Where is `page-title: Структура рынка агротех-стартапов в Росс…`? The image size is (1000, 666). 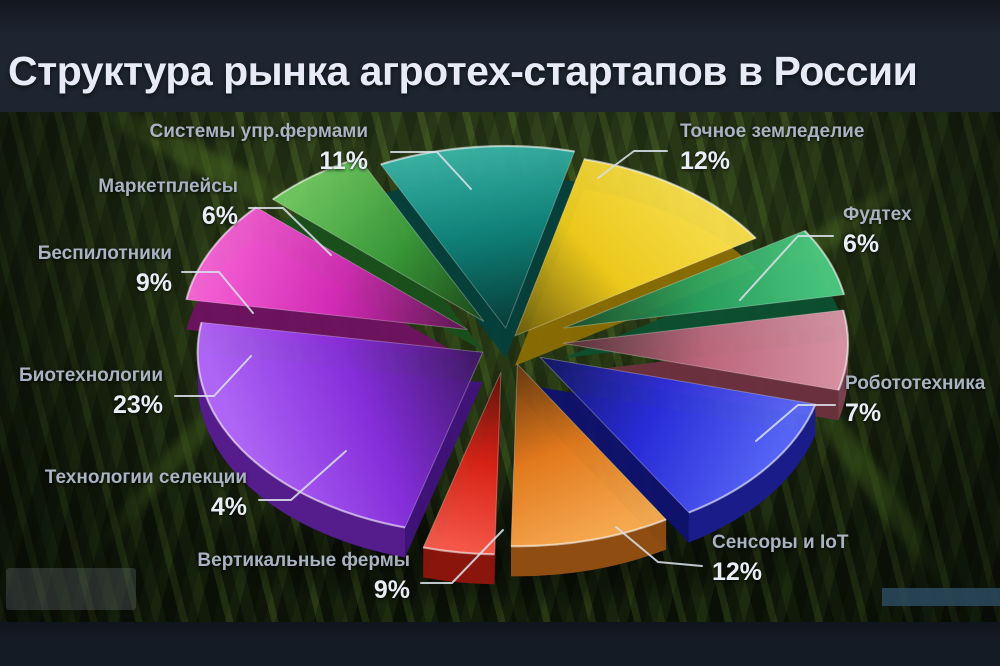 page-title: Структура рынка агротех-стартапов в Росс… is located at coordinates (463, 71).